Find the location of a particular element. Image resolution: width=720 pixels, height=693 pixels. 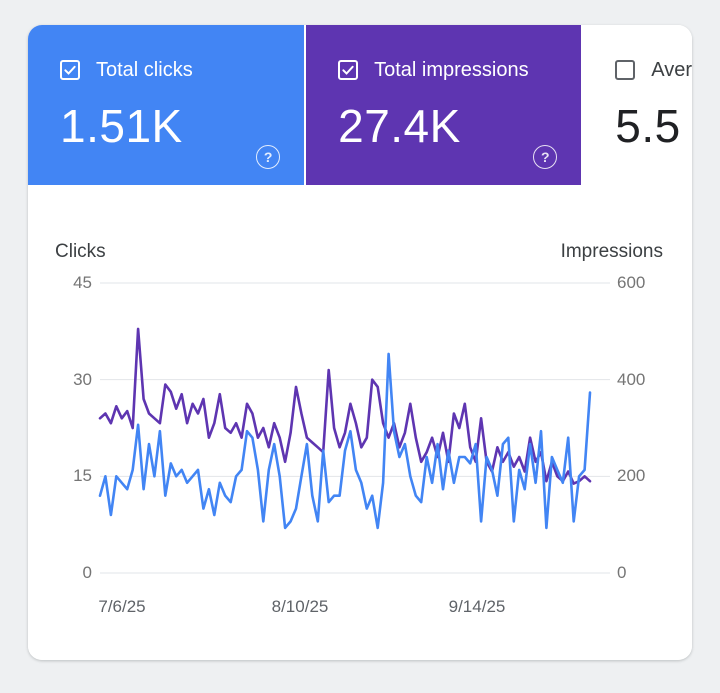

right-axis-tick: 0 is located at coordinates (622, 572).